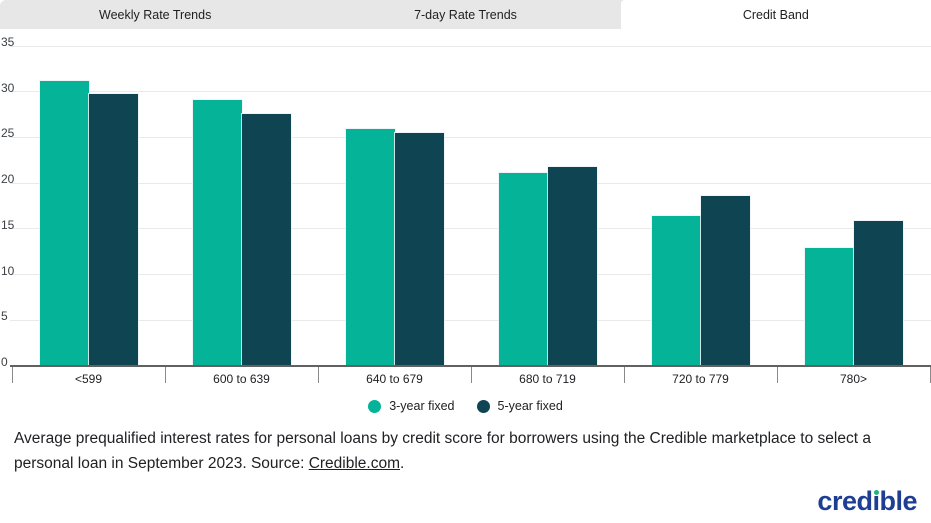 The height and width of the screenshot is (523, 931). What do you see at coordinates (354, 463) in the screenshot?
I see `credible-link: Credible.com` at bounding box center [354, 463].